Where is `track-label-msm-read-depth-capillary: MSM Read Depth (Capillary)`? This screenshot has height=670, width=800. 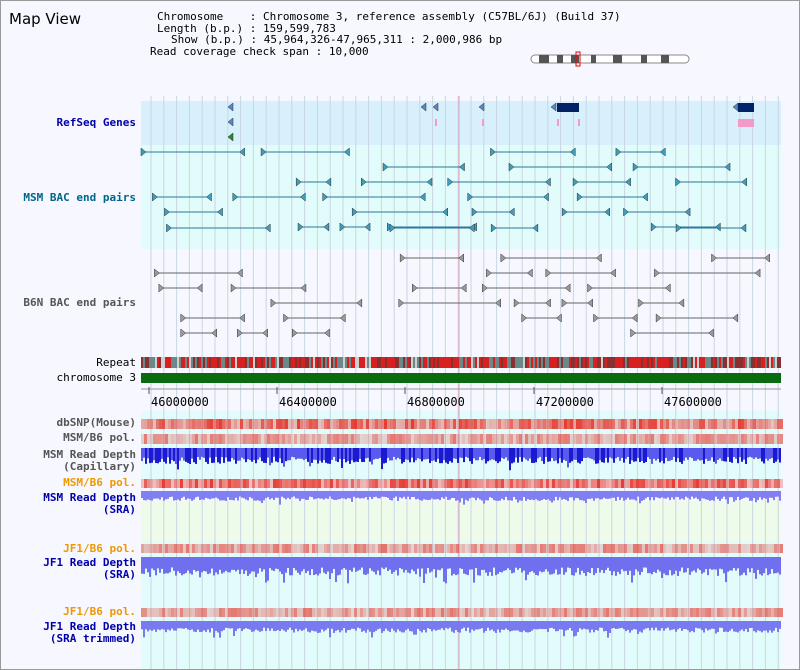 track-label-msm-read-depth-capillary: MSM Read Depth (Capillary) is located at coordinates (89, 460).